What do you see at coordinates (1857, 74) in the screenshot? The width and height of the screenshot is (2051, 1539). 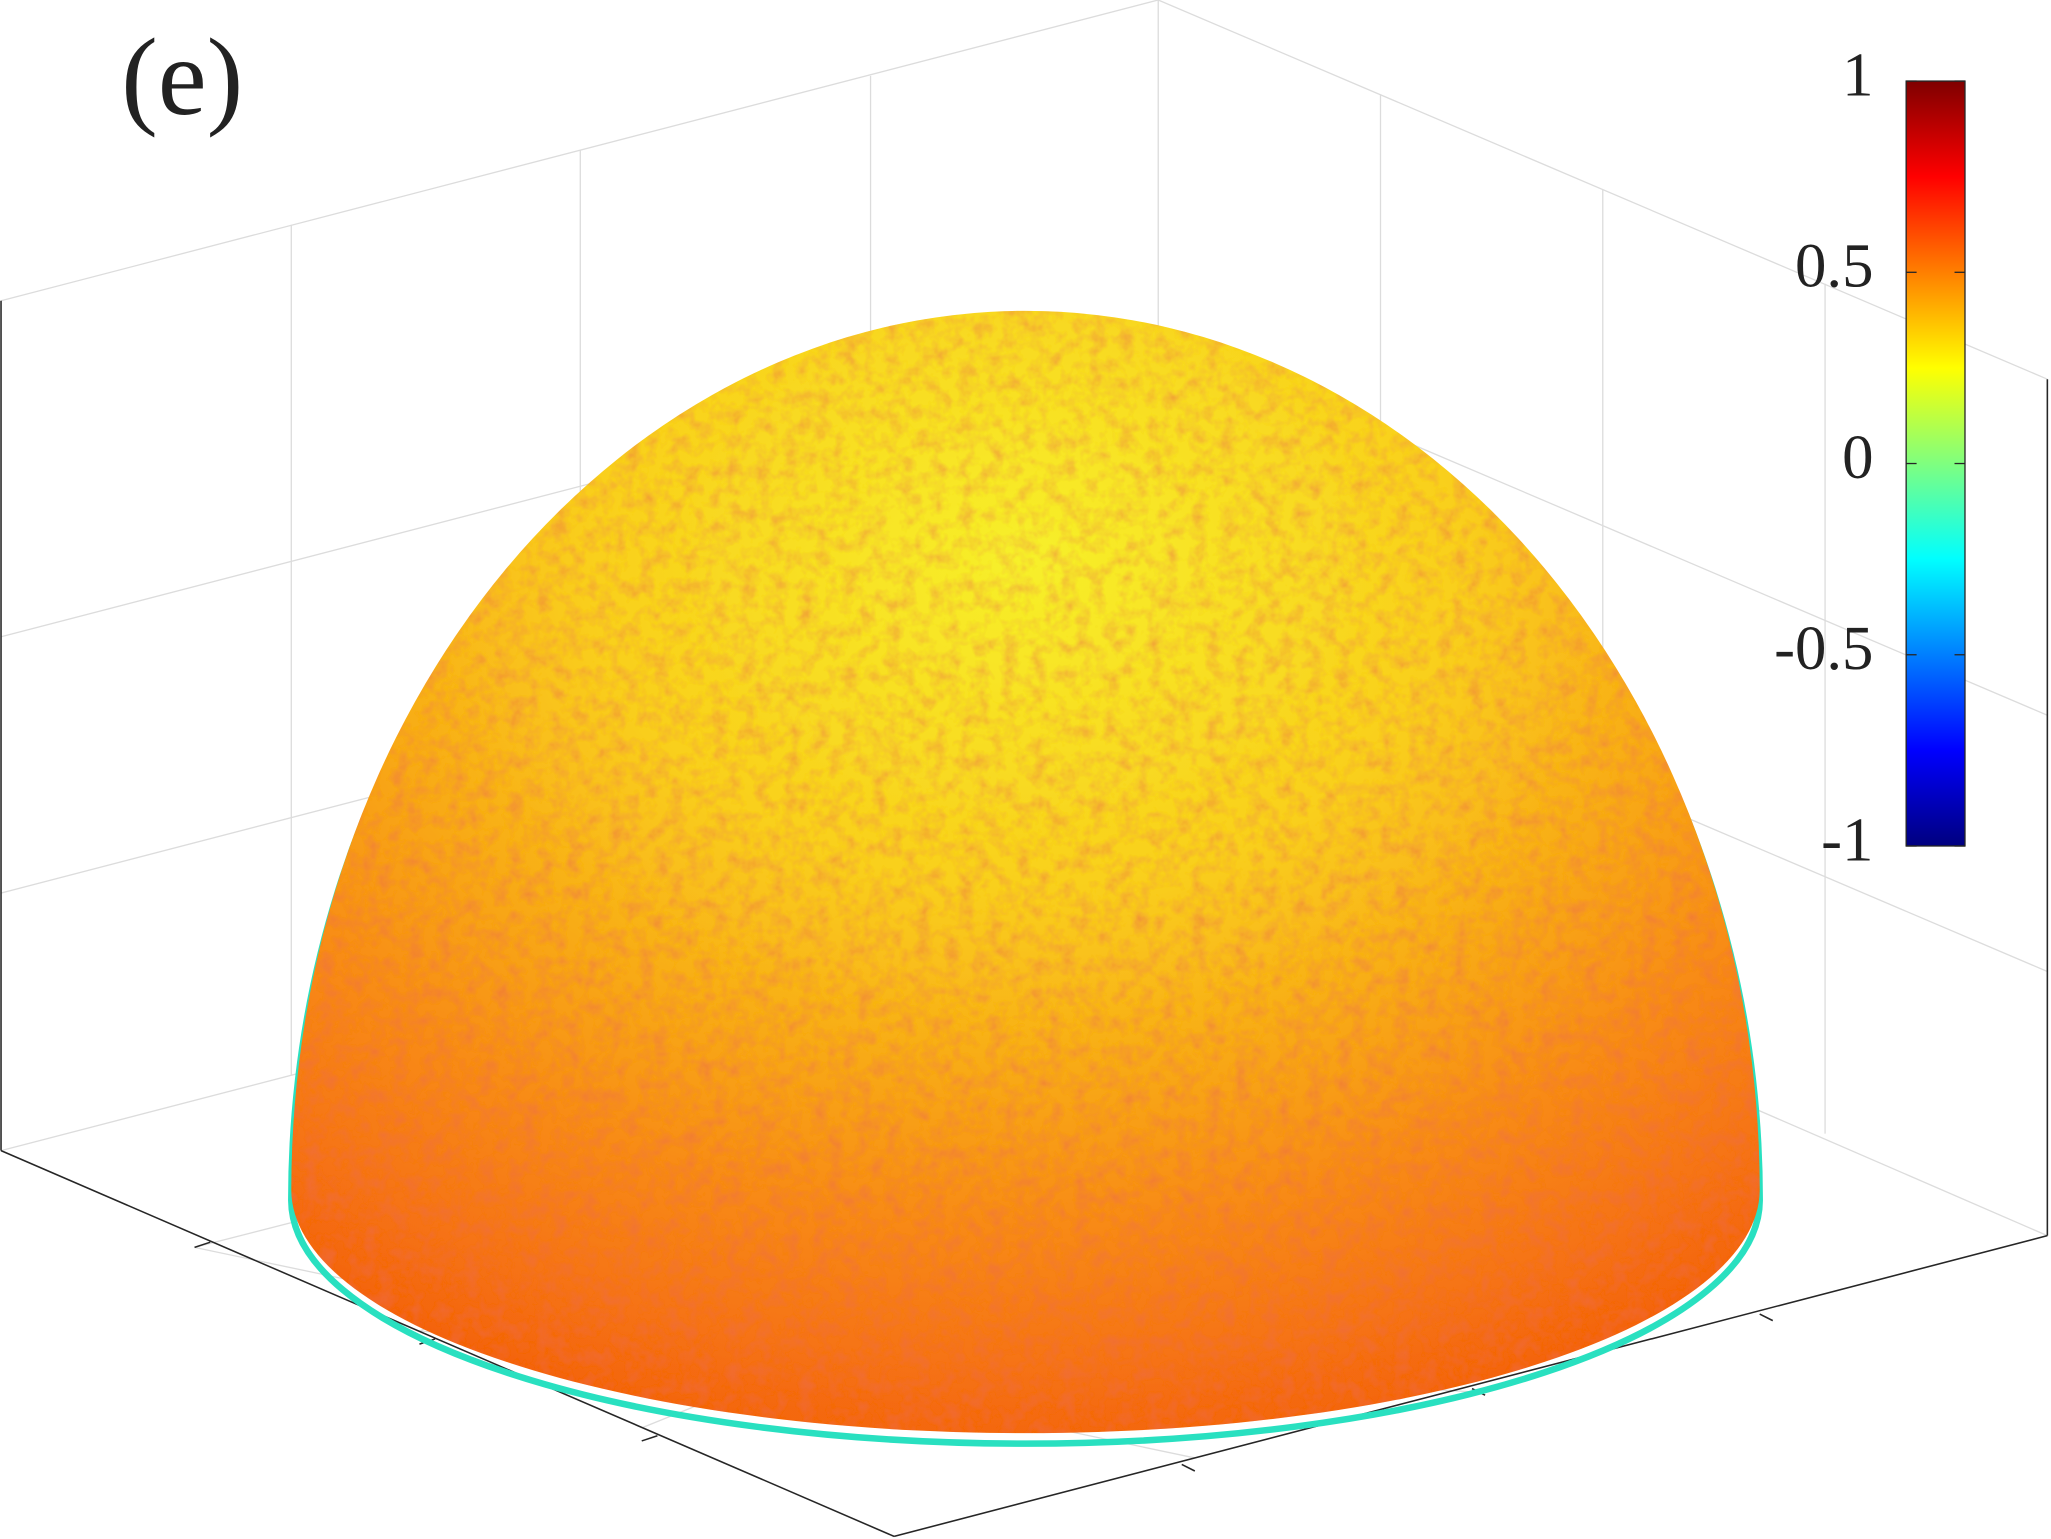 I see `colorbar-tick-label: 1` at bounding box center [1857, 74].